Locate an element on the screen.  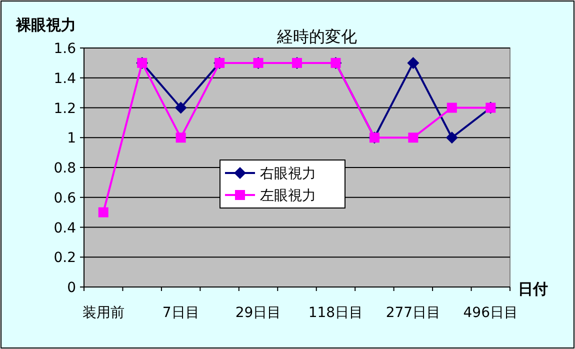
x-tick-label: 496日目 is located at coordinates (490, 313).